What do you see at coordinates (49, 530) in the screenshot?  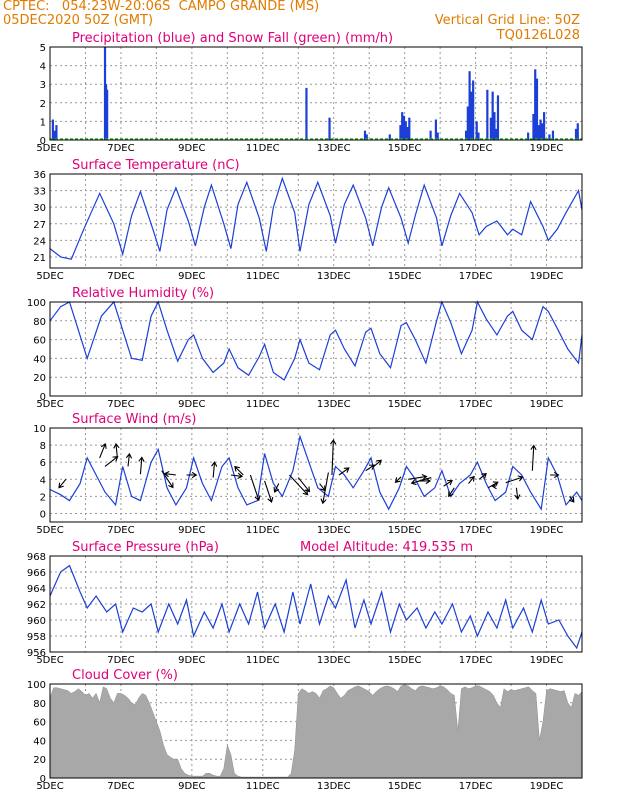 I see `panel-wind-x-tick: 5DEC` at bounding box center [49, 530].